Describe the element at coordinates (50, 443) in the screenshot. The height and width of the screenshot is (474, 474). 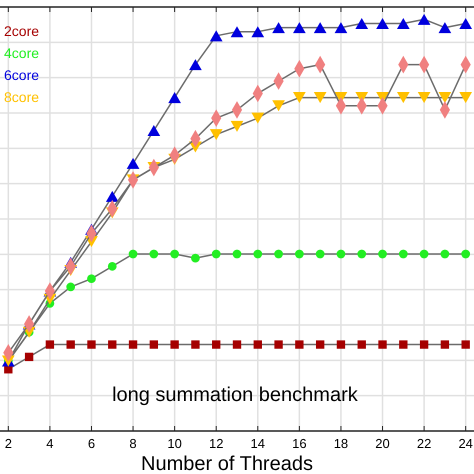
I see `x-tick-label: 4` at that location.